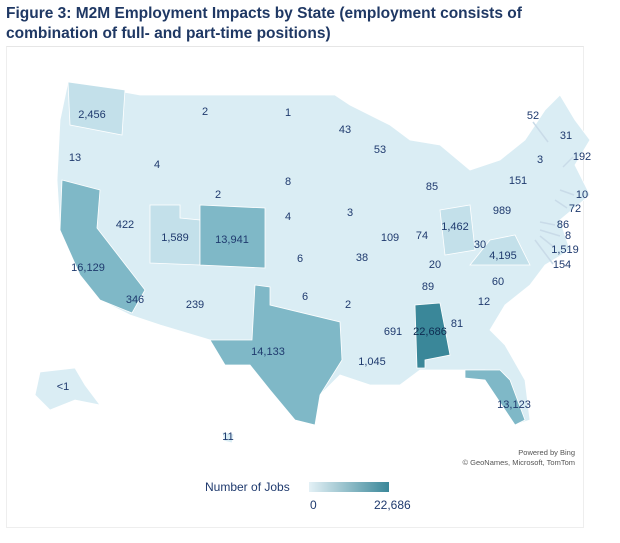 The width and height of the screenshot is (620, 543). I want to click on state-label-al: 22,686, so click(430, 332).